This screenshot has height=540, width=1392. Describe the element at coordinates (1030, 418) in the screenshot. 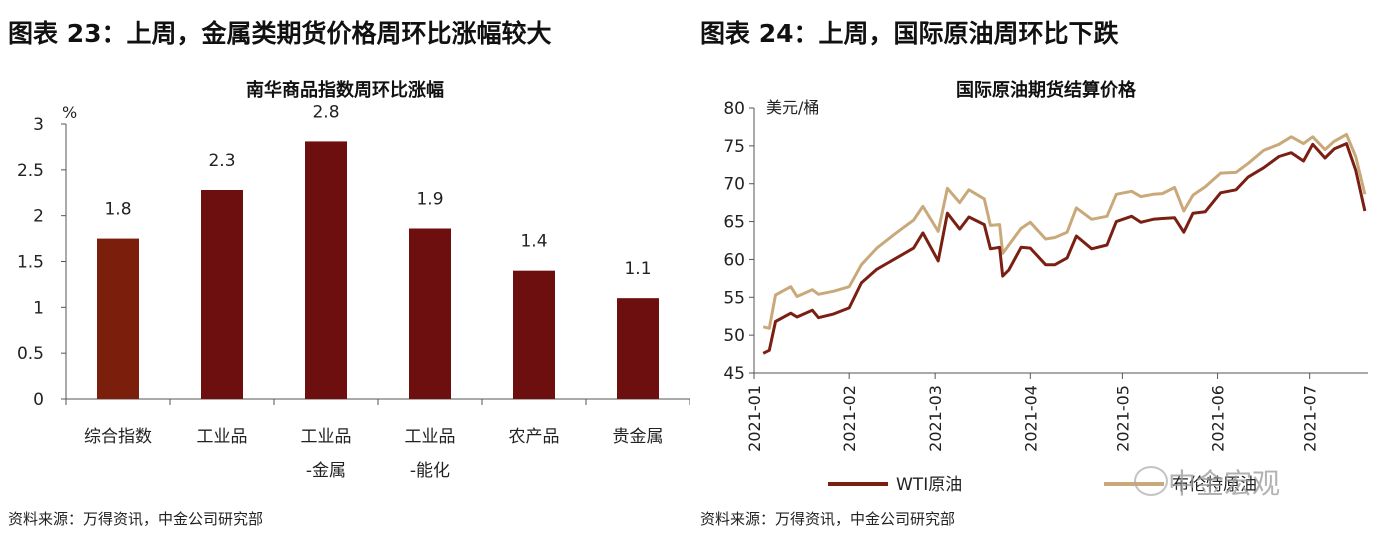

I see `x-tick-label: 2021-04` at that location.